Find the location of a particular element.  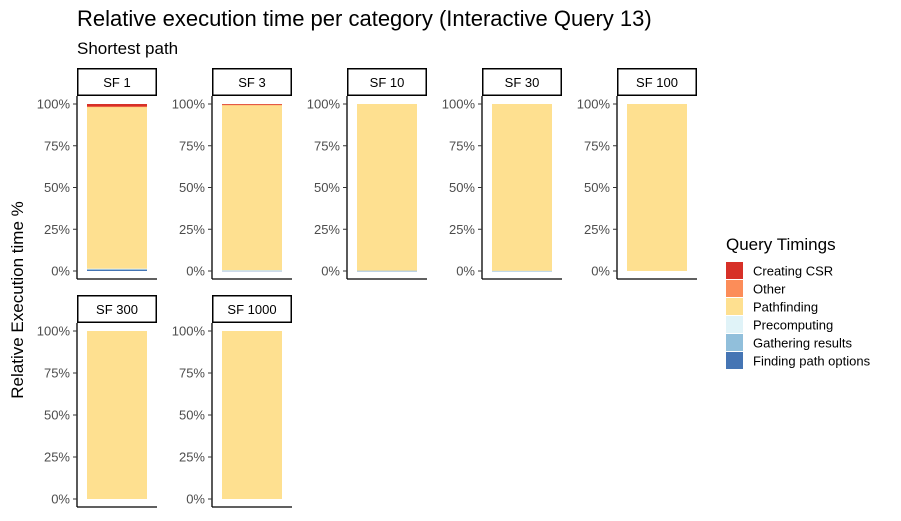

facet-strip-label: SF 3 is located at coordinates (251, 82).